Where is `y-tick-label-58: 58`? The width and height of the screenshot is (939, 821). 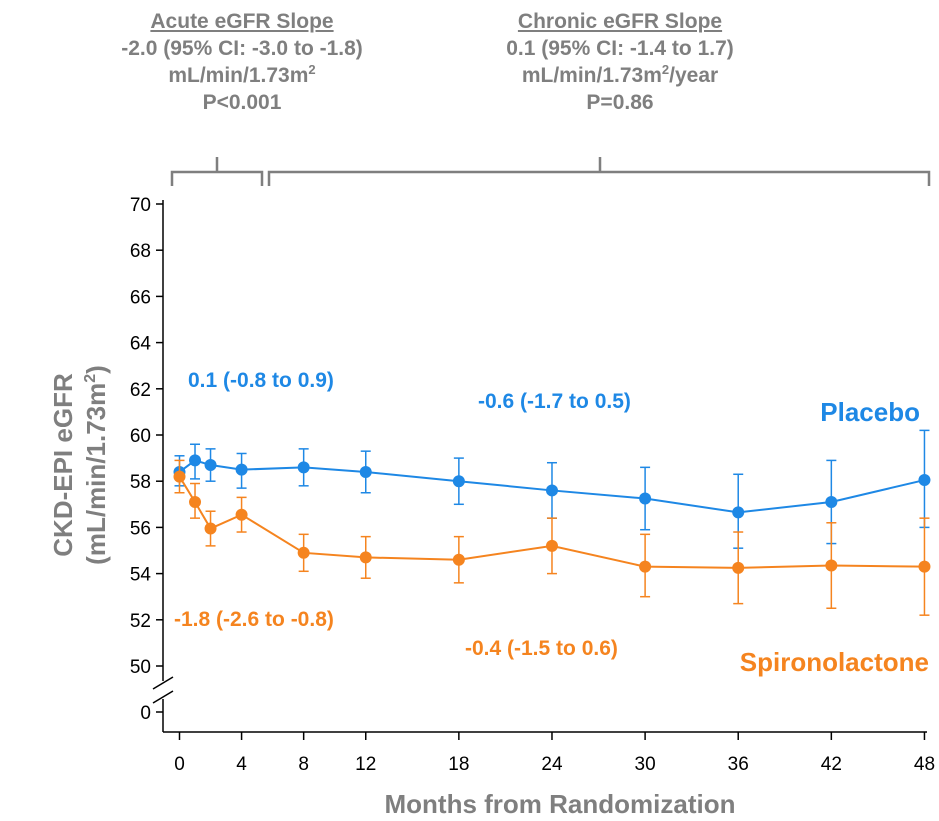 y-tick-label-58: 58 is located at coordinates (140, 482).